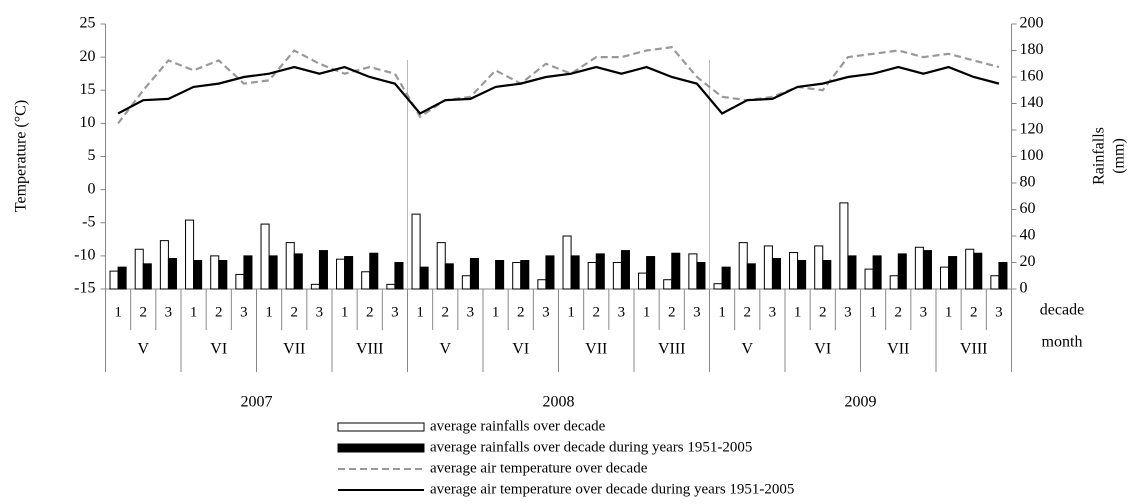 The width and height of the screenshot is (1132, 504). I want to click on y2-tick-label: 160, so click(1032, 76).